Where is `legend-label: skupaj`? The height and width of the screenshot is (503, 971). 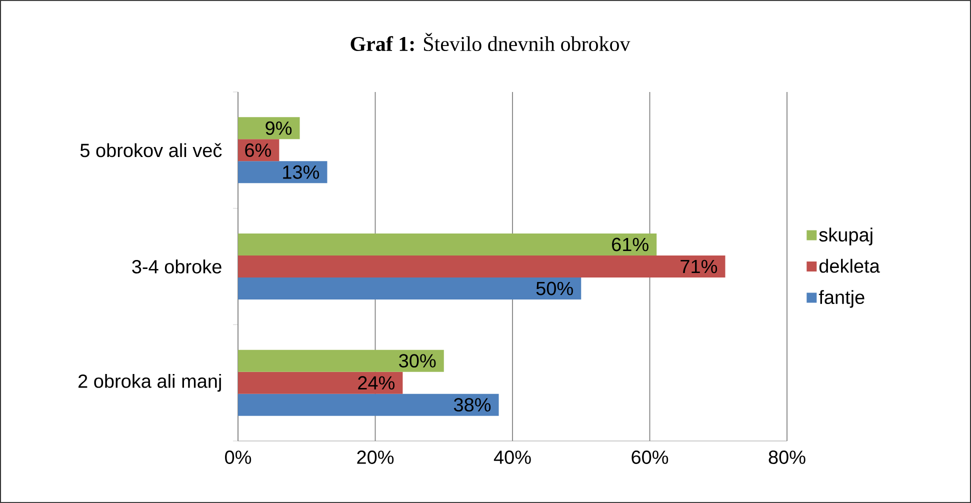 legend-label: skupaj is located at coordinates (845, 237).